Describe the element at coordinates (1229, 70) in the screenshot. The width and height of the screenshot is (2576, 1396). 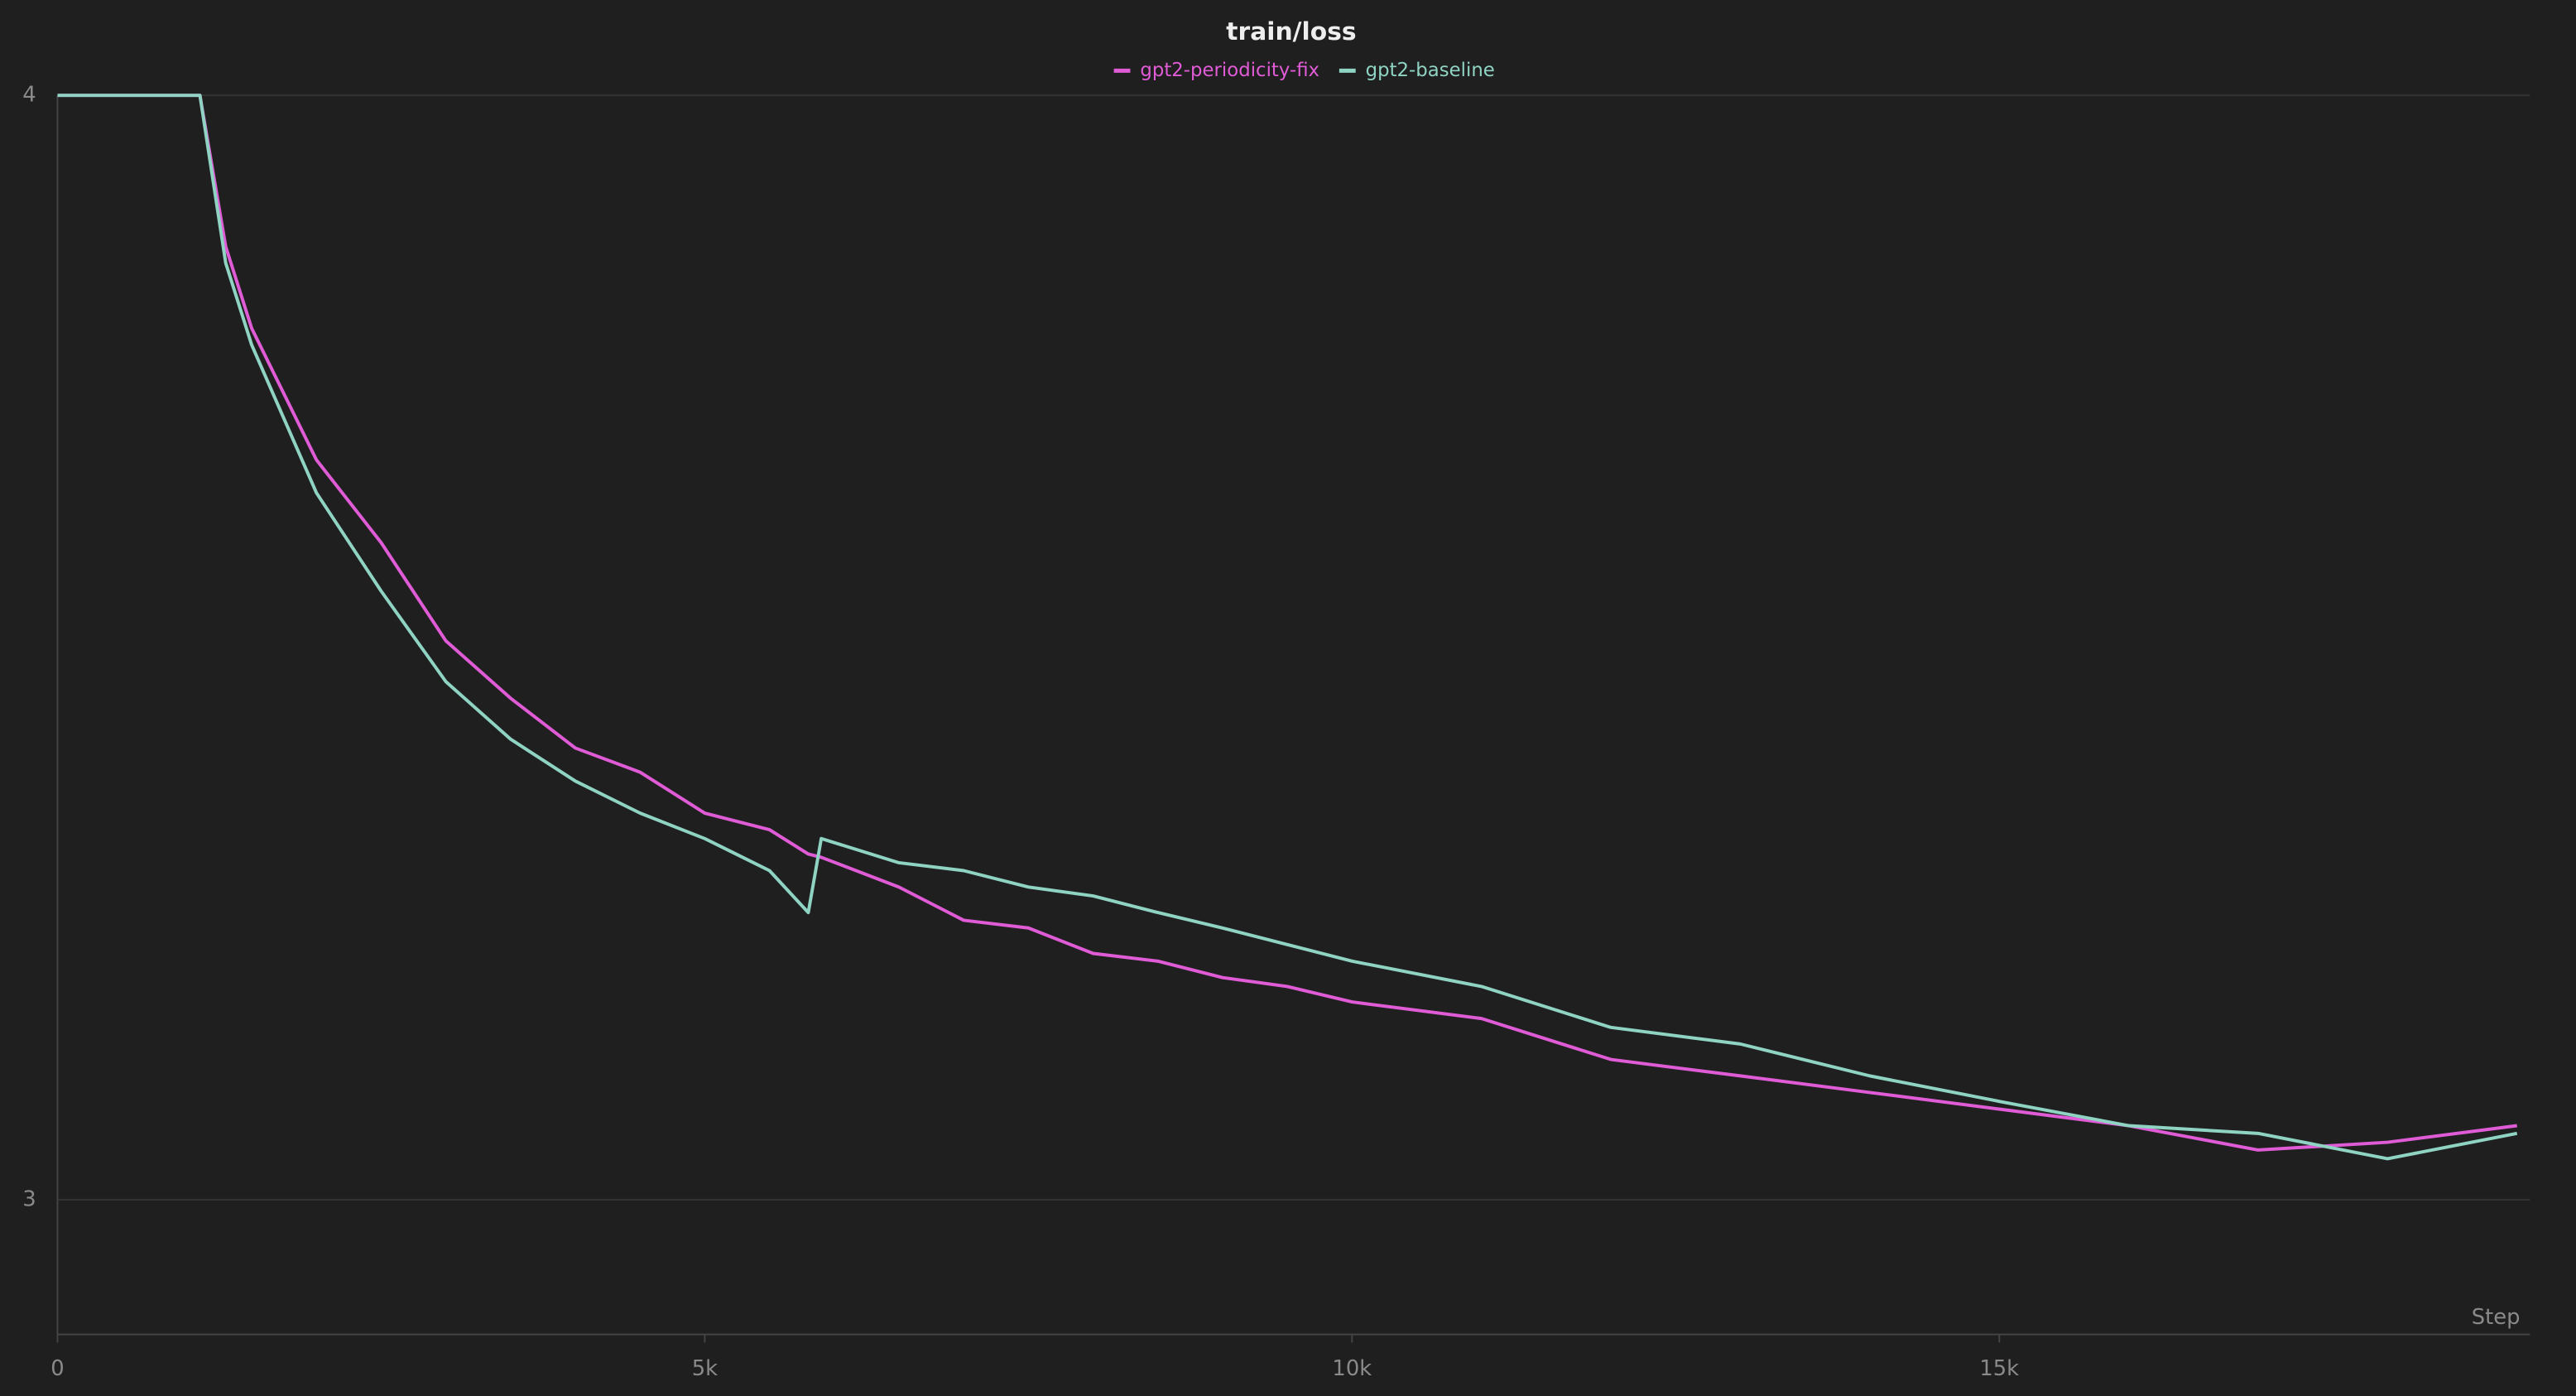
I see `legend-label: gpt2-periodicity-fix` at that location.